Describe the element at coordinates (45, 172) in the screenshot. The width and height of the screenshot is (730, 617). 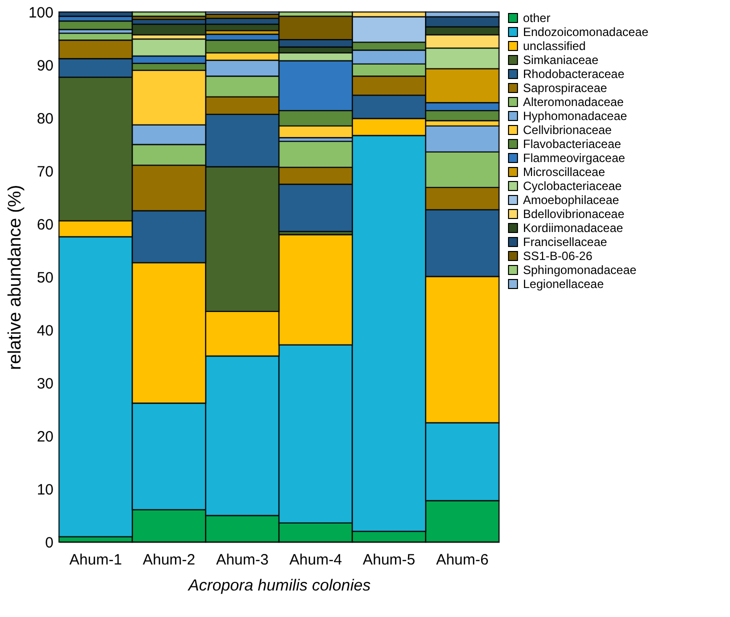
I see `y-tick-label: 70` at that location.